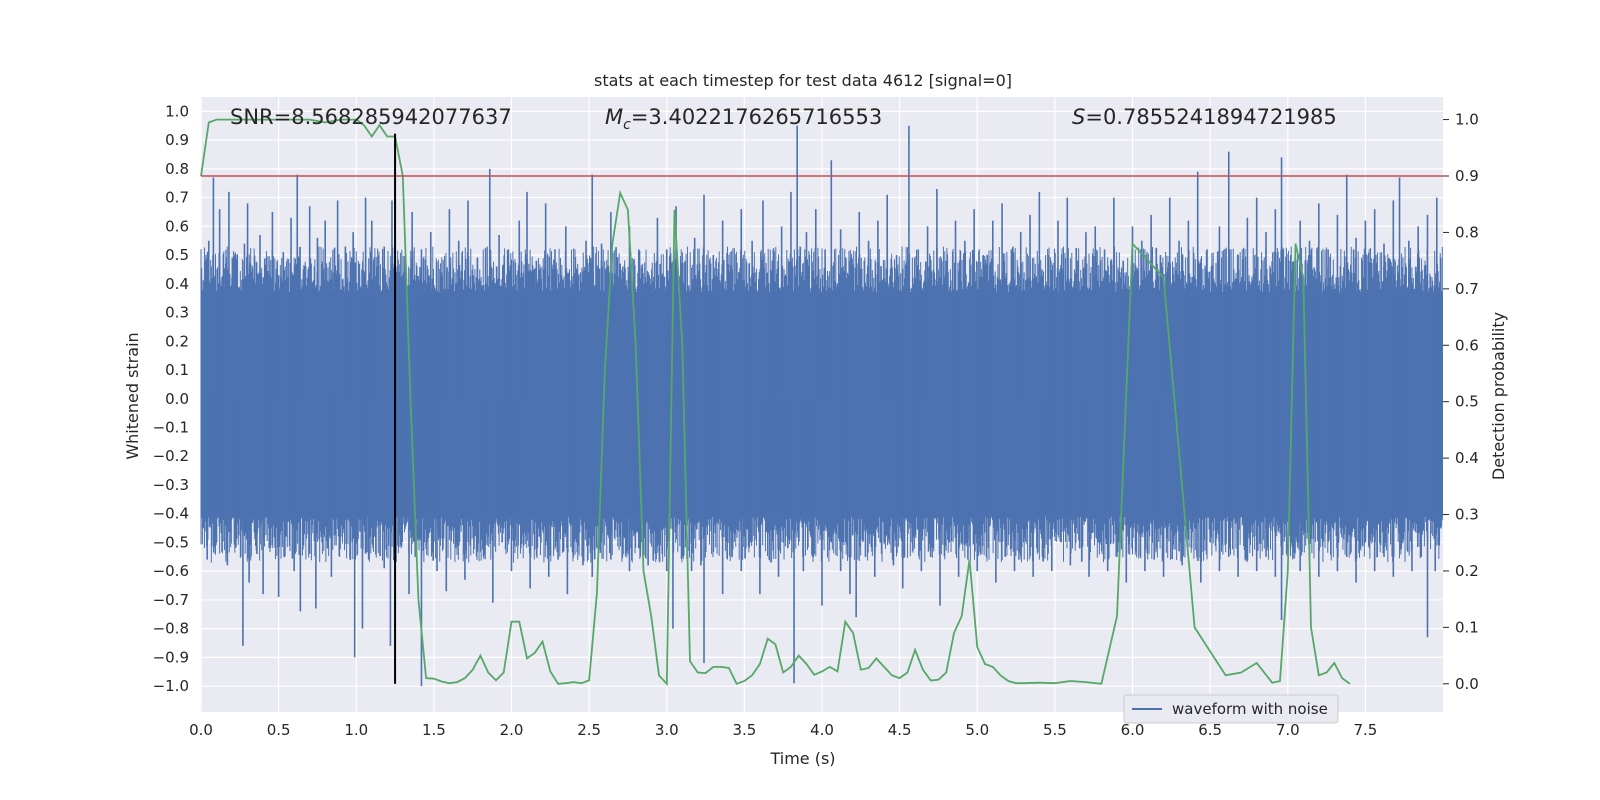 Image resolution: width=1600 pixels, height=800 pixels. What do you see at coordinates (371, 117) in the screenshot?
I see `snr-annotation: SNR=8.568285942077637` at bounding box center [371, 117].